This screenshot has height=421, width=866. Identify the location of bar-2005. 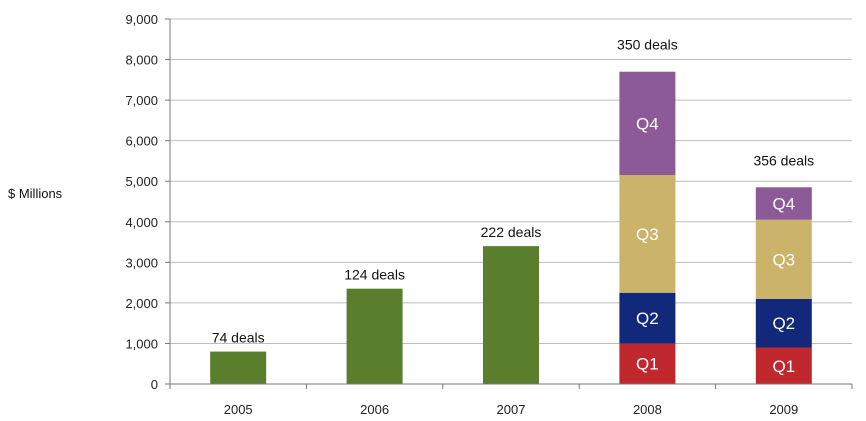
(238, 367).